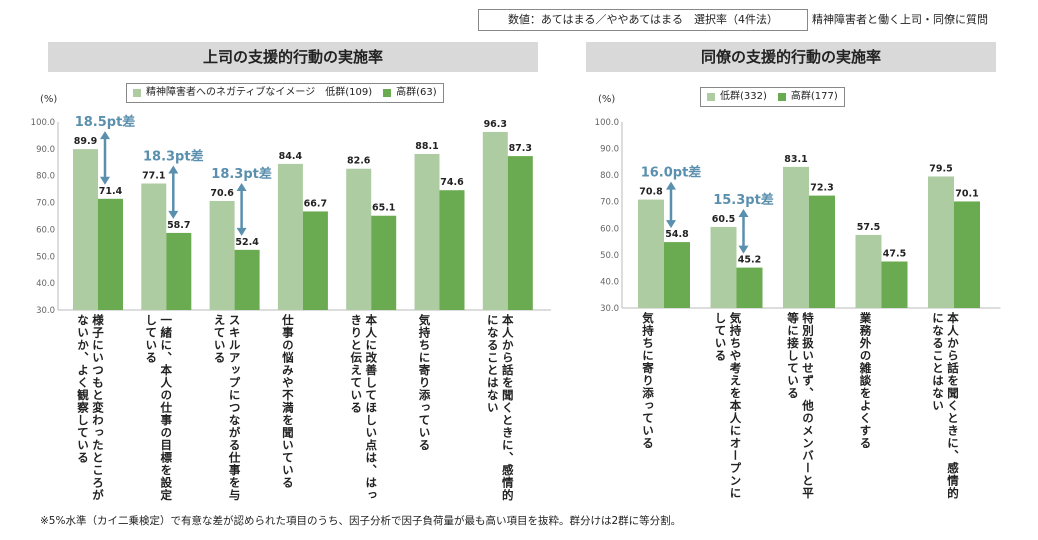  Describe the element at coordinates (500, 408) in the screenshot. I see `category-label: 本人から話を聞くときに、感情的になることはない` at that location.